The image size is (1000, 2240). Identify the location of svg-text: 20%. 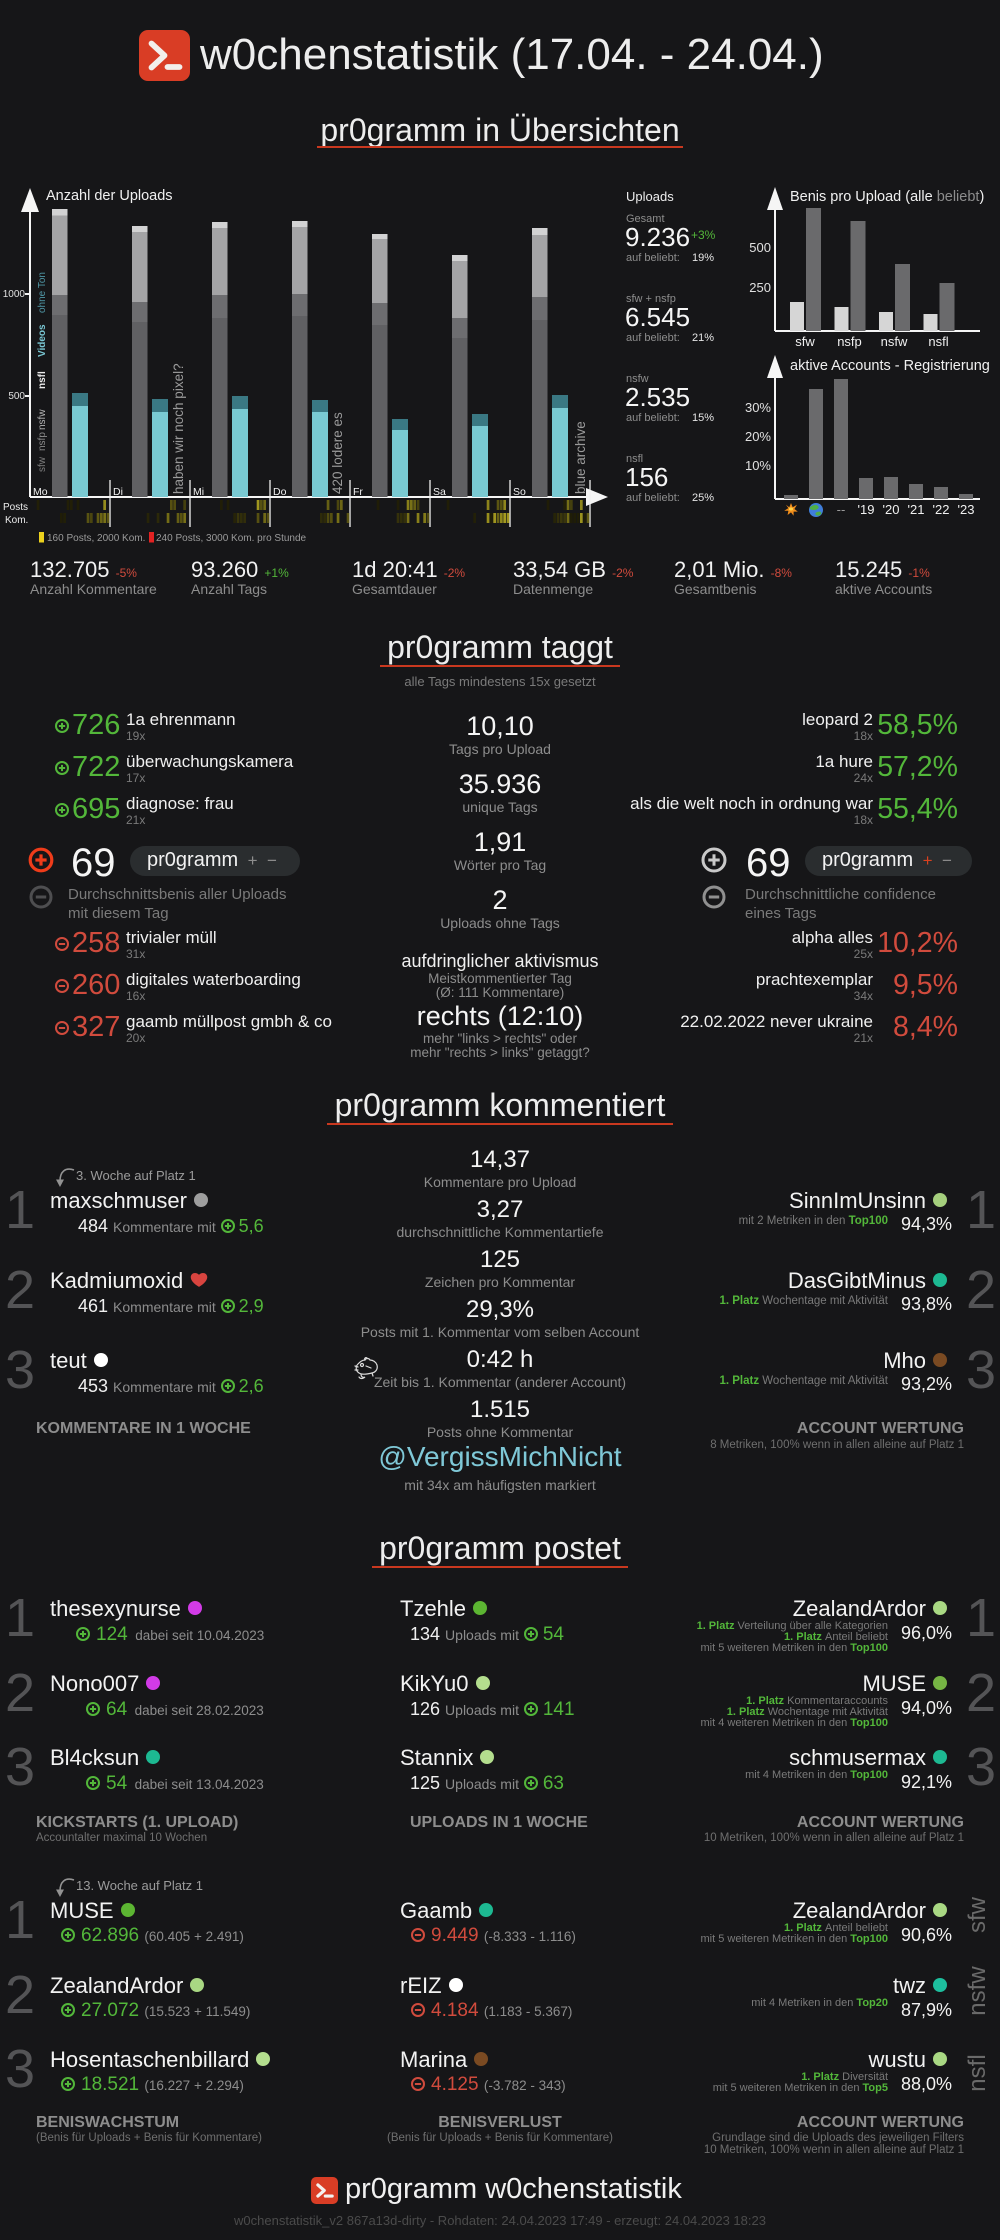
(758, 436).